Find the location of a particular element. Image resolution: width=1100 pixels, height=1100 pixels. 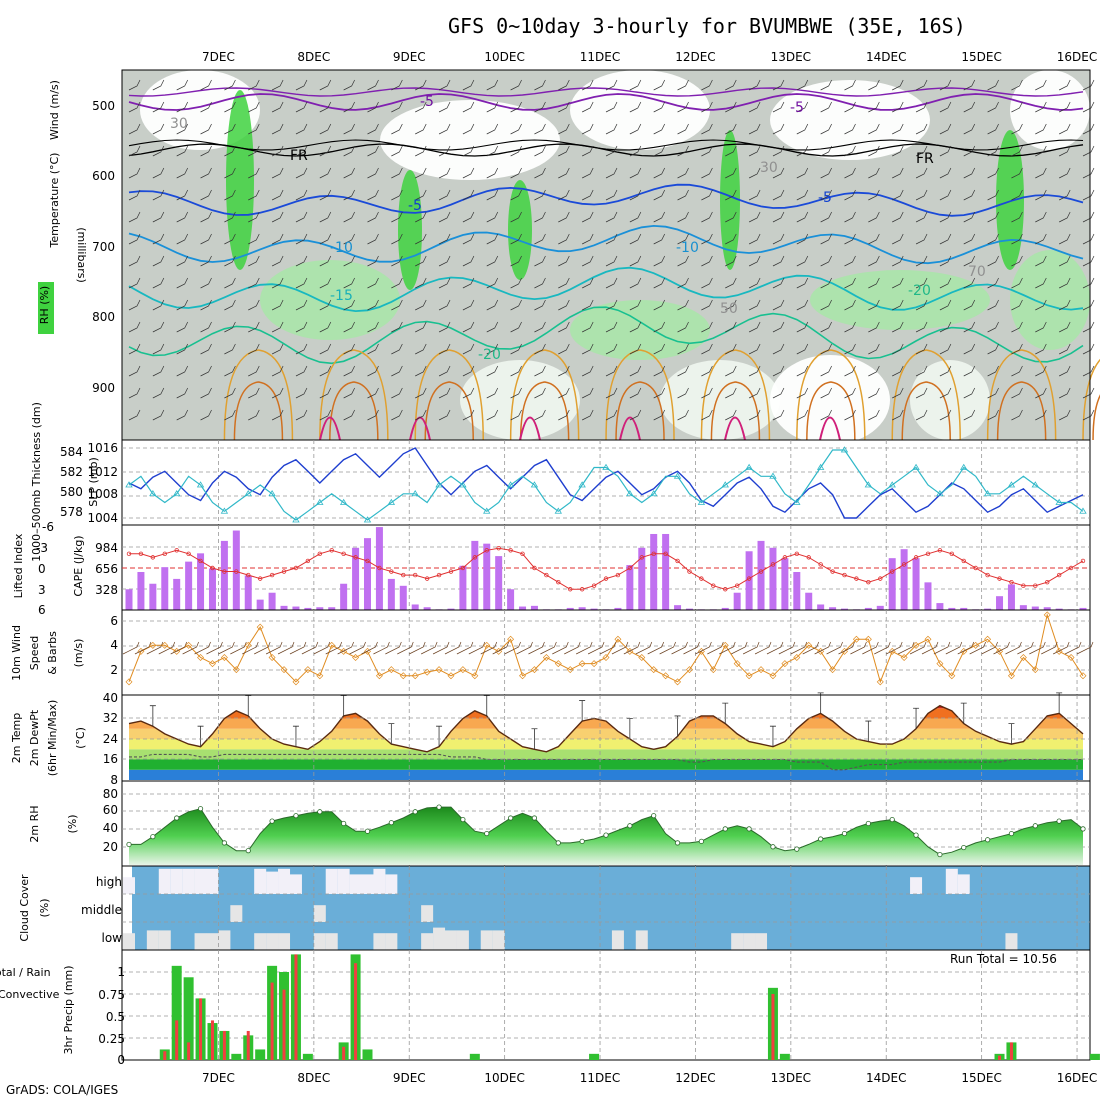

rh-marker is located at coordinates (749, 829).